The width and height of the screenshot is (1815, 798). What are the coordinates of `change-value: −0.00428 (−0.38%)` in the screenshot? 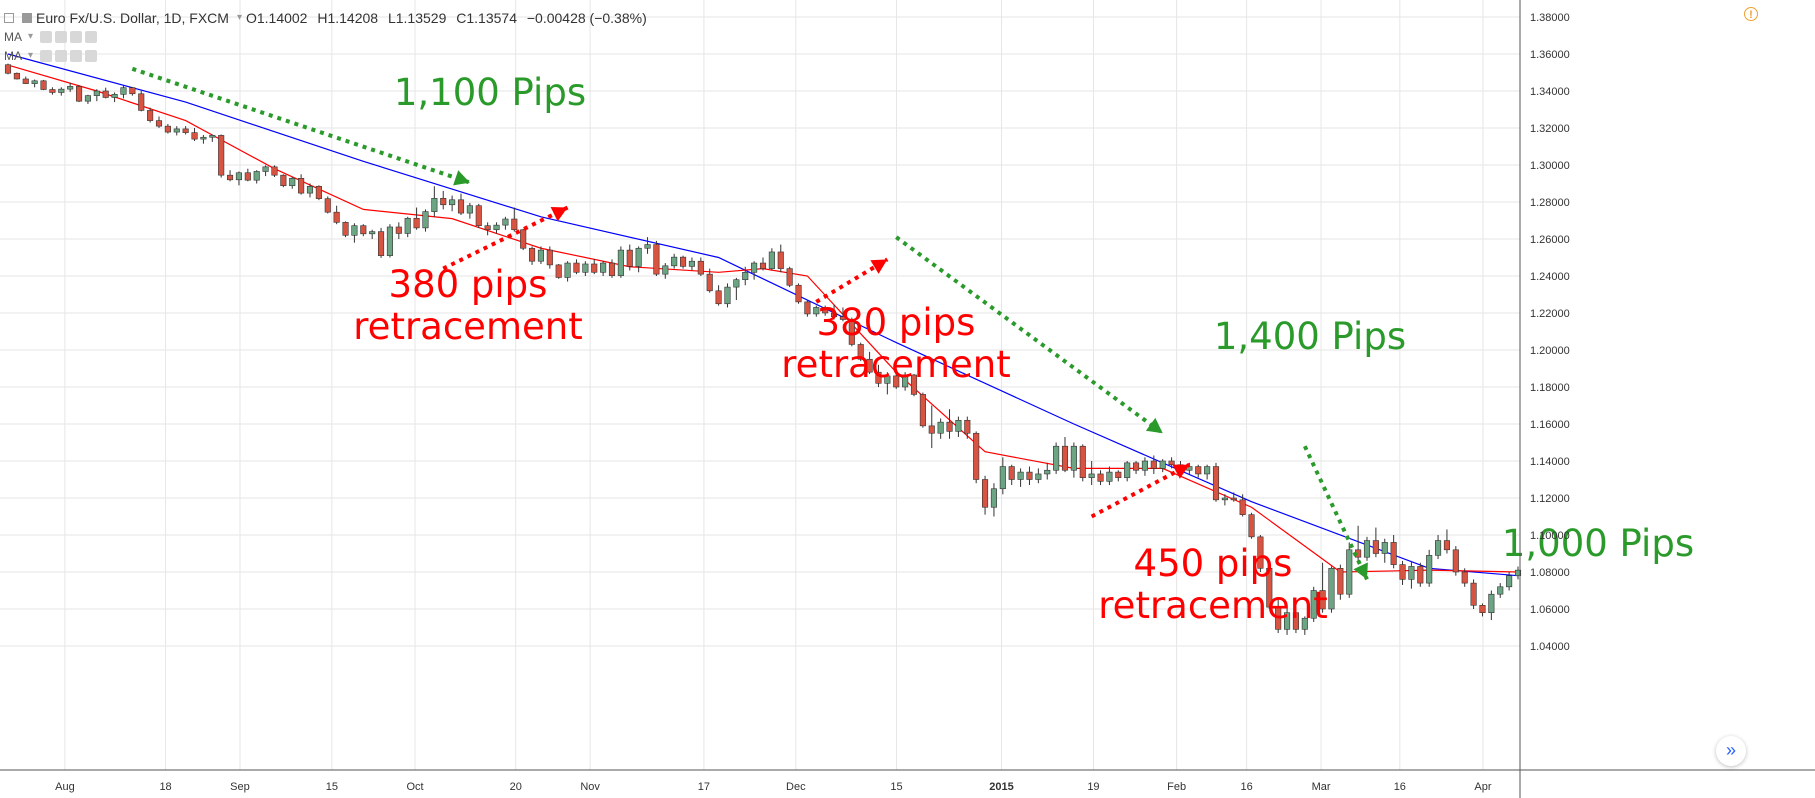 It's located at (586, 17).